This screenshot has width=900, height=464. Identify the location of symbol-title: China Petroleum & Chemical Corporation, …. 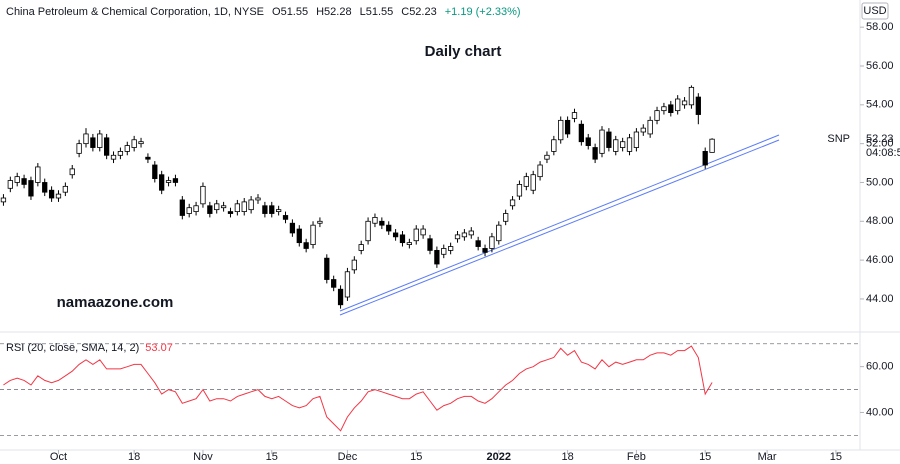
(135, 12).